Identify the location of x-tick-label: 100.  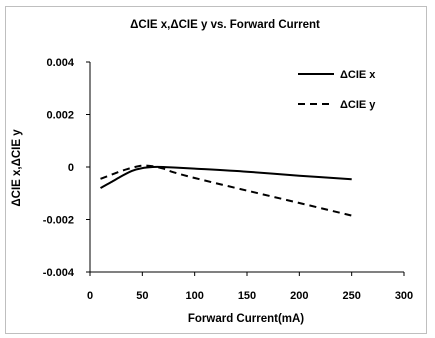
(194, 296).